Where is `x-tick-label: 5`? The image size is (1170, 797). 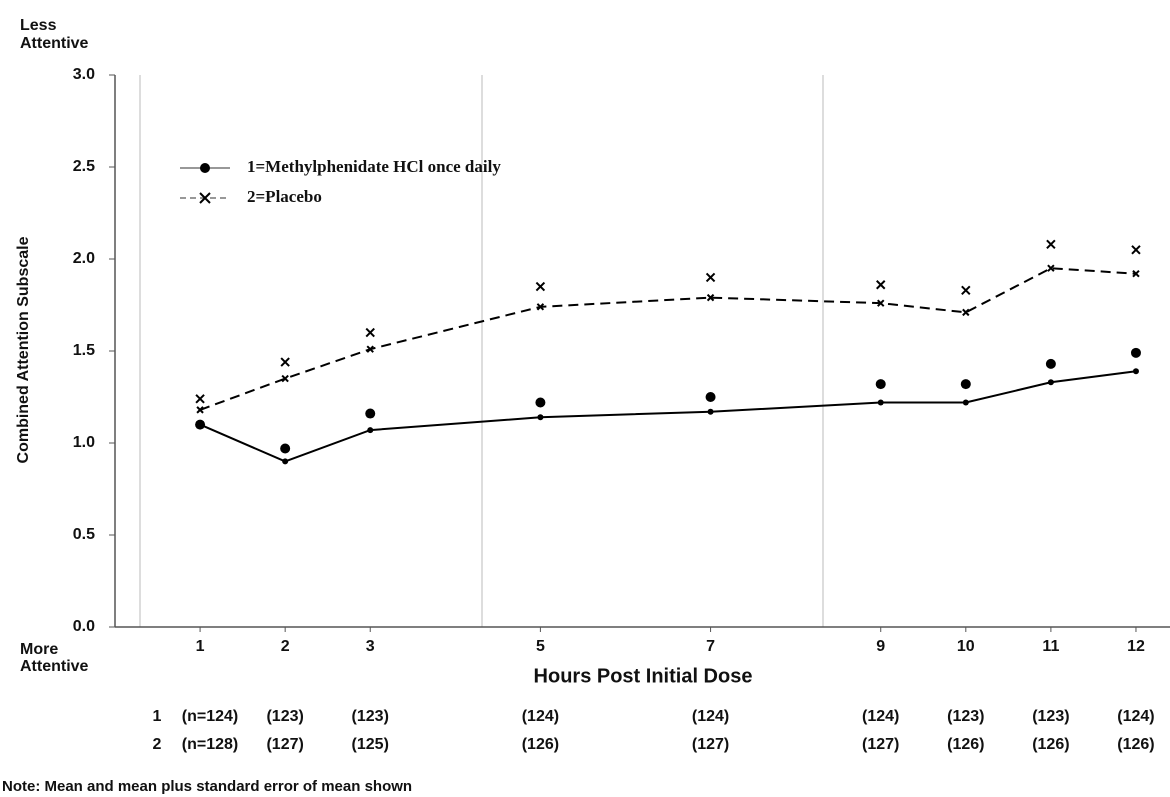 x-tick-label: 5 is located at coordinates (540, 646).